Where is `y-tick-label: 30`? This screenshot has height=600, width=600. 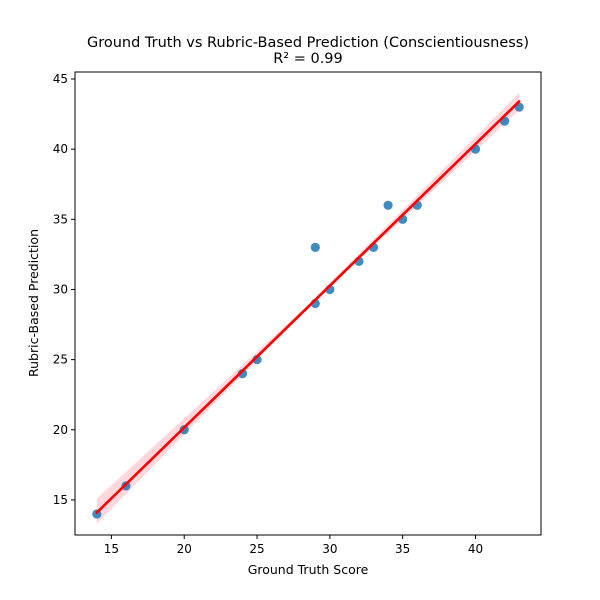 y-tick-label: 30 is located at coordinates (60, 289).